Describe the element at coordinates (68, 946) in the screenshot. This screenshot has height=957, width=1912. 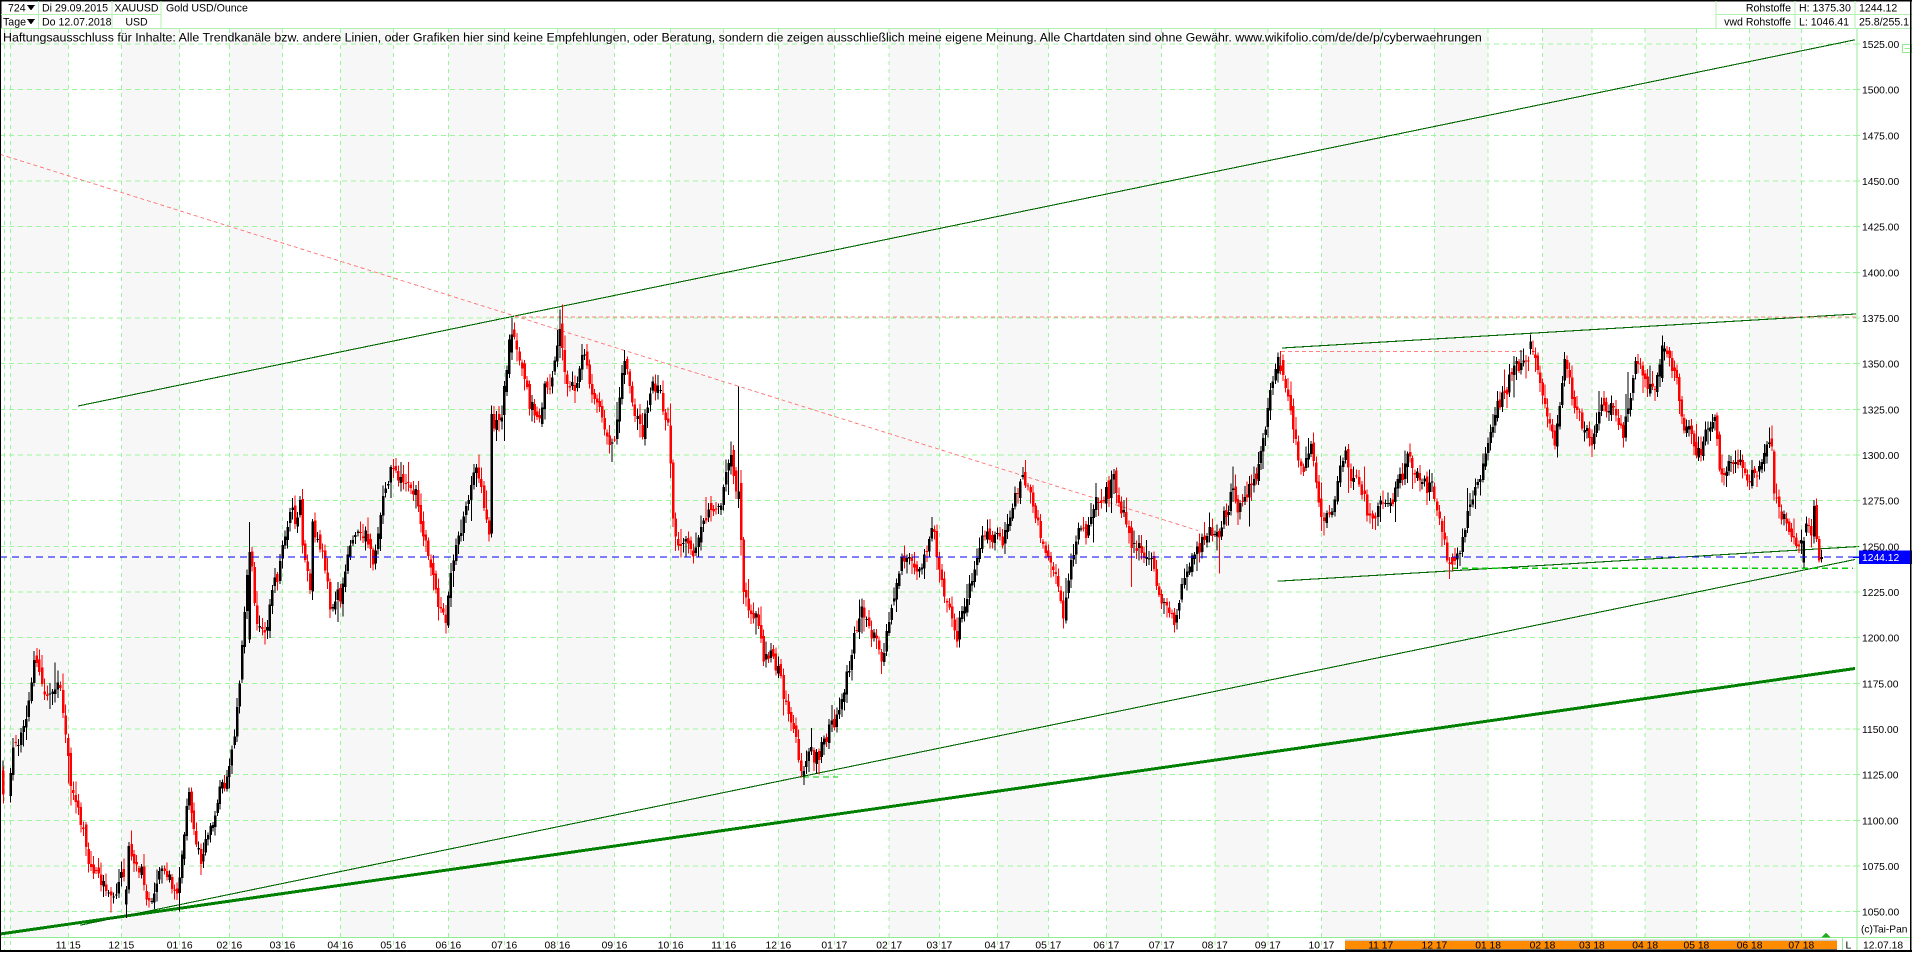
I see `svg-text: 11 15` at that location.